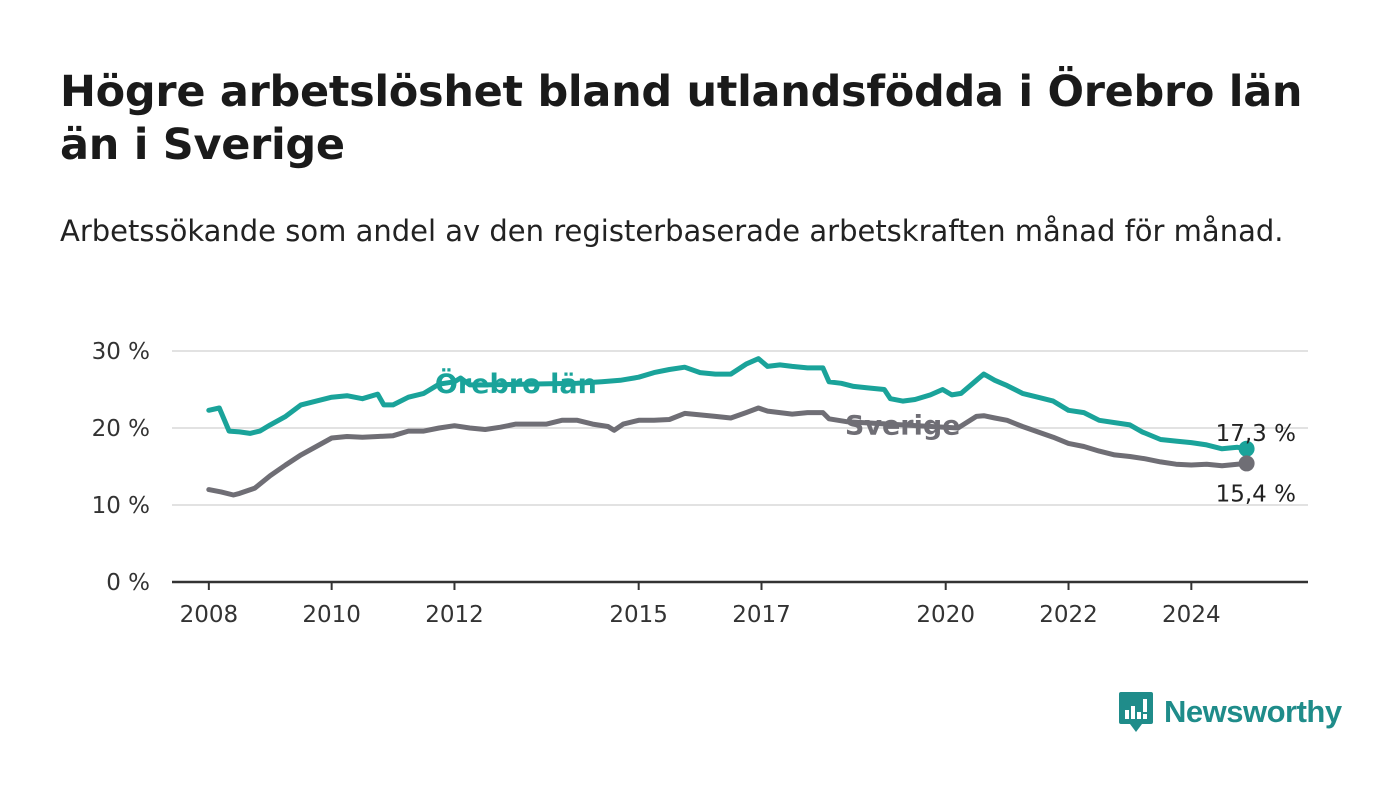 The width and height of the screenshot is (1400, 794). I want to click on series-end-value-label: 17,3 %, so click(1256, 434).